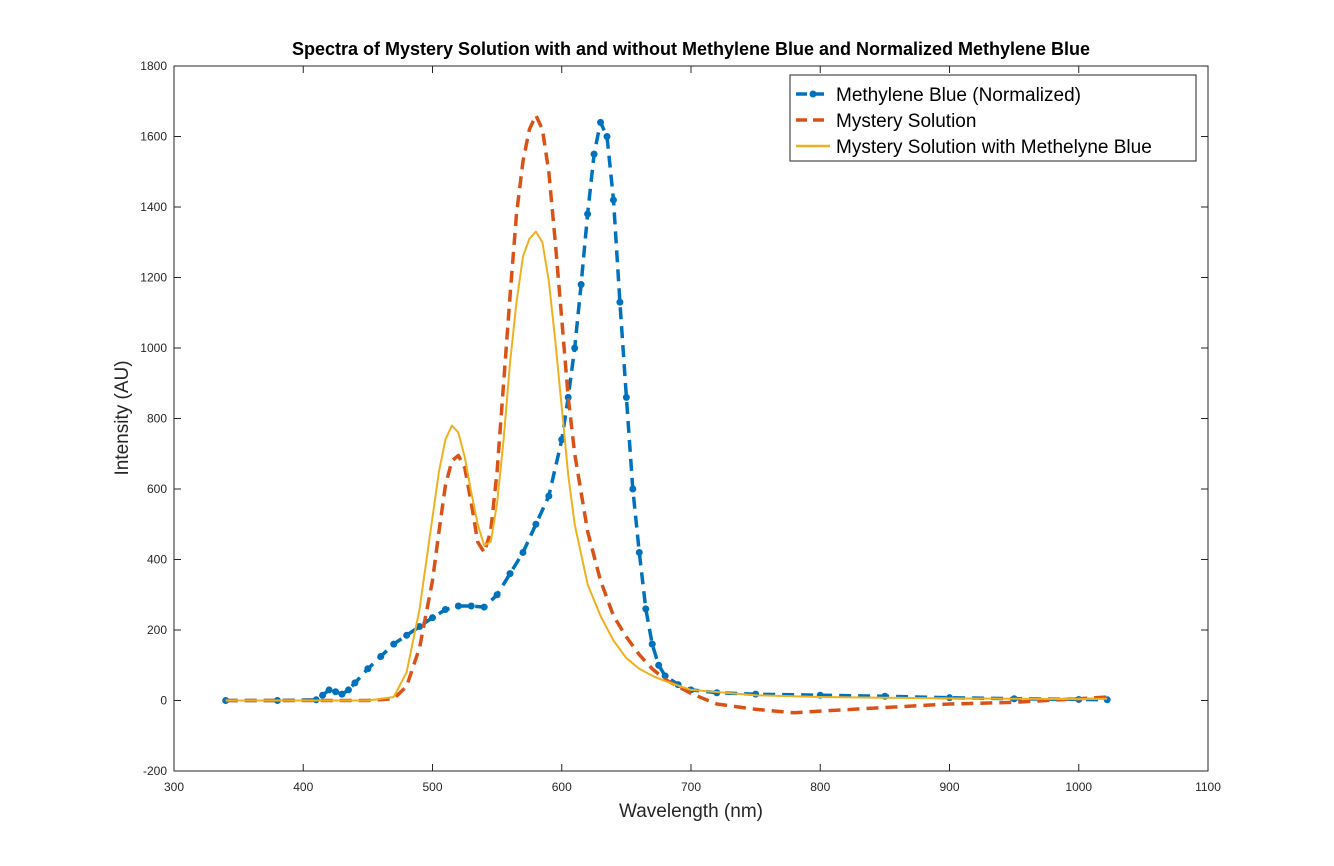 Image resolution: width=1334 pixels, height=866 pixels. I want to click on legend-box, so click(993, 118).